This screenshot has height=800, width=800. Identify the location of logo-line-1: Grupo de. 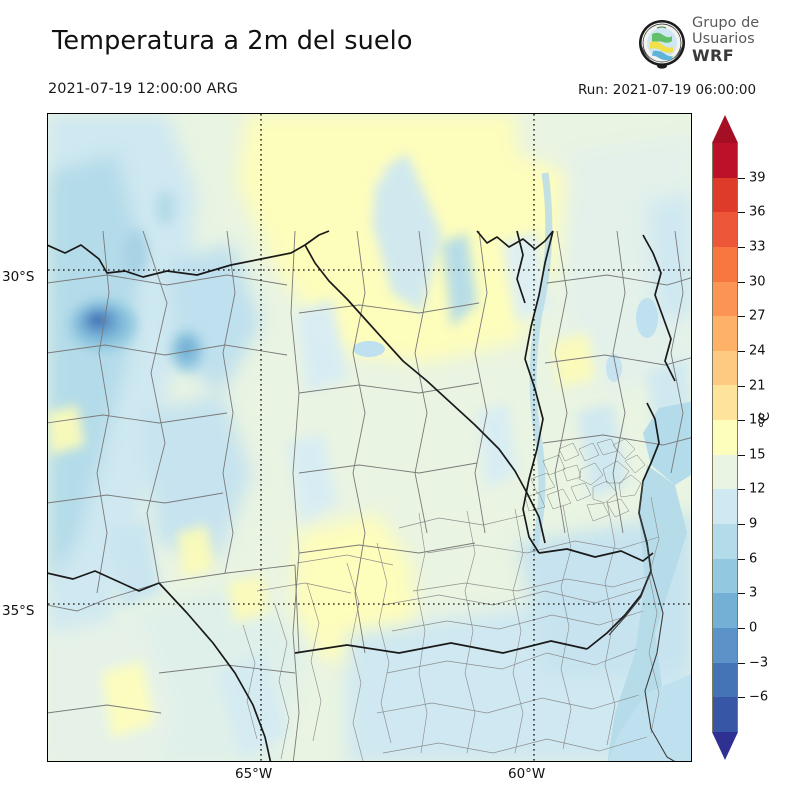
(726, 23).